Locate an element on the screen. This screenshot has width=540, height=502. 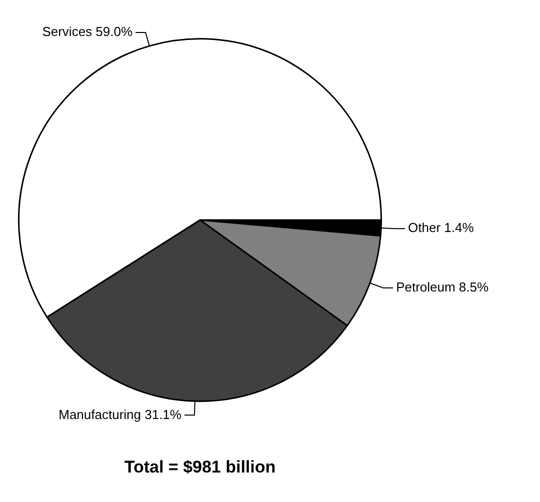
slice-label: Services 59.0% is located at coordinates (87, 32).